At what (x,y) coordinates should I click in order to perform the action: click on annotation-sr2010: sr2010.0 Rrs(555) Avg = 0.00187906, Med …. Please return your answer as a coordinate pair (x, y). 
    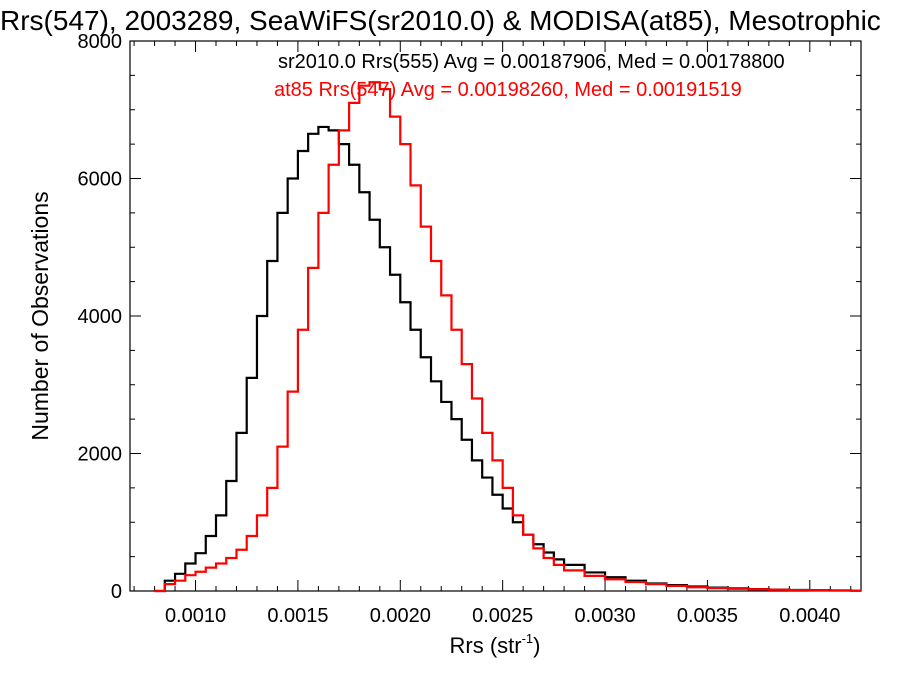
    Looking at the image, I should click on (531, 62).